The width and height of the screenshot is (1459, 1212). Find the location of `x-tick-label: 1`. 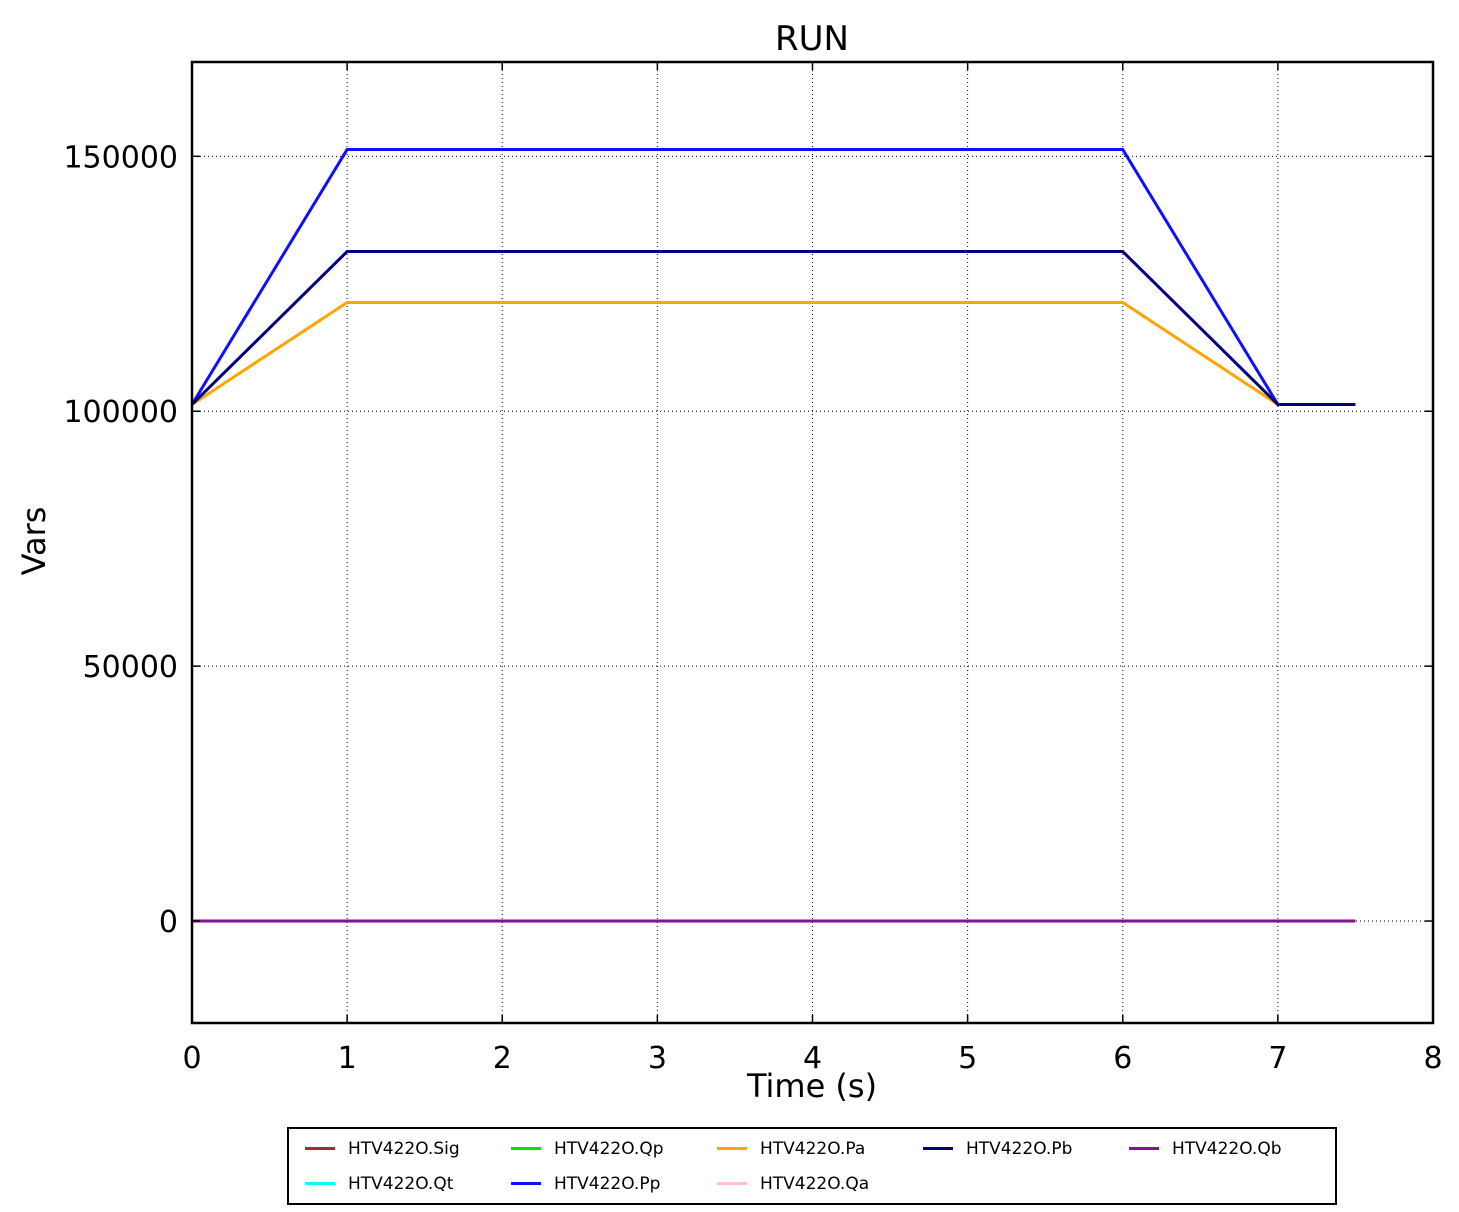

x-tick-label: 1 is located at coordinates (347, 1058).